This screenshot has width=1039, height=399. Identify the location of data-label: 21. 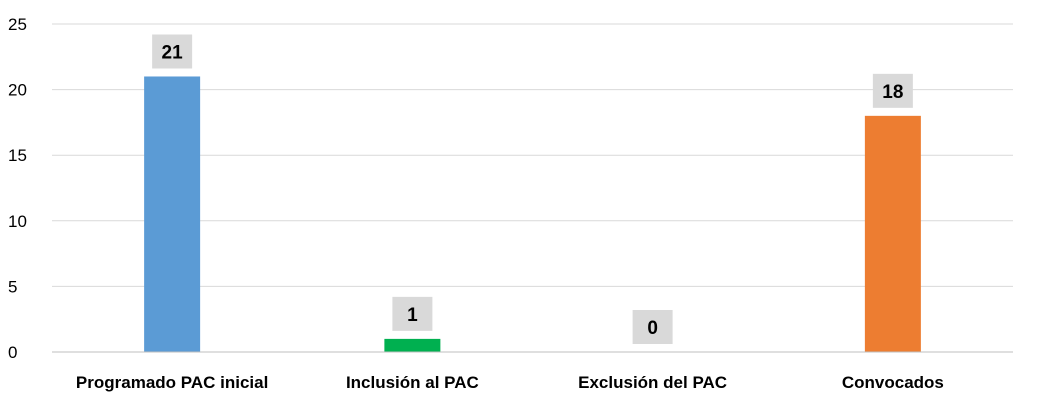
(173, 52).